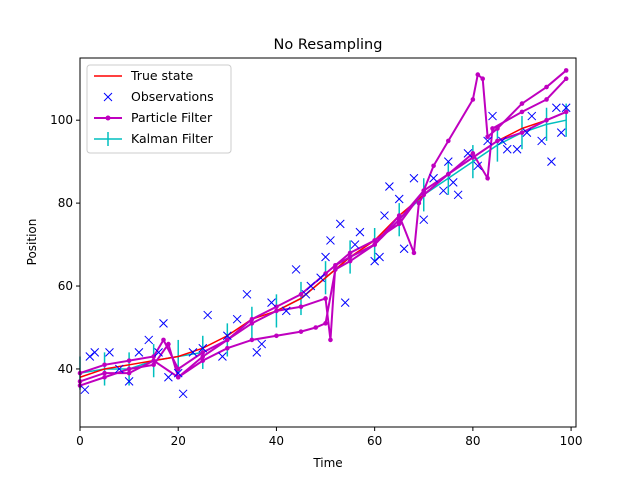  I want to click on x-tick-label: 100, so click(571, 441).